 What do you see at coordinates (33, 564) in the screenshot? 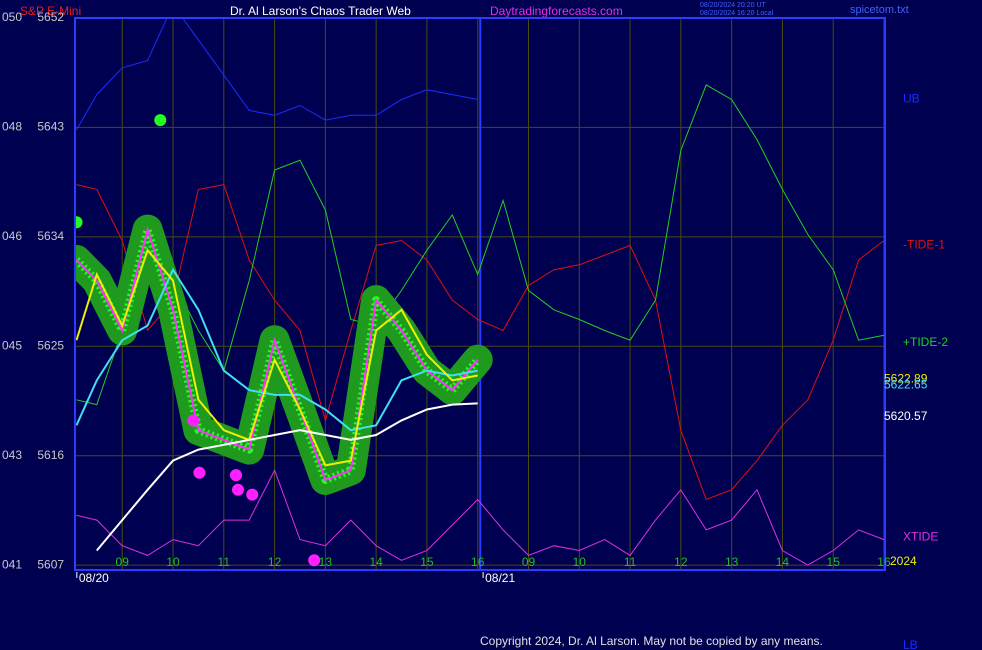
I see `y-tick-label: 041 5607` at bounding box center [33, 564].